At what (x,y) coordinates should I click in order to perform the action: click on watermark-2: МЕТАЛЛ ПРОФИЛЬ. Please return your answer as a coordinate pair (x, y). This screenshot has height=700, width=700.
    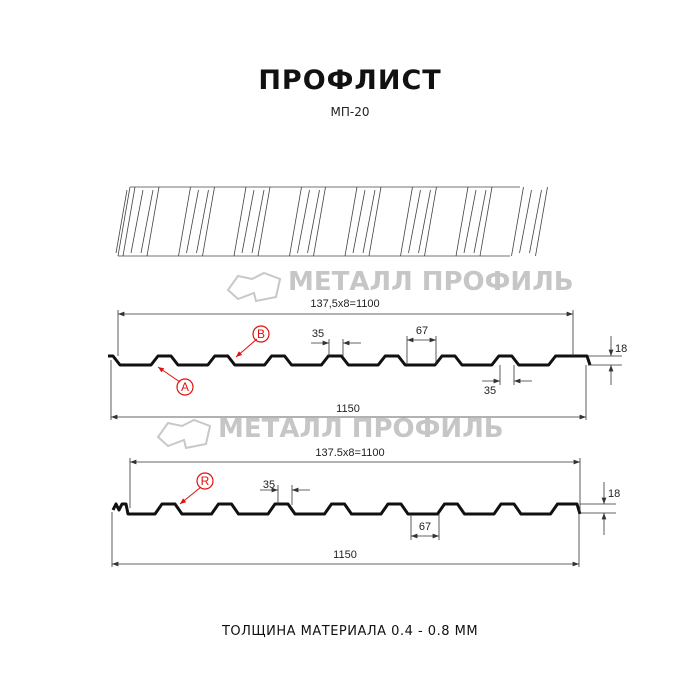
    Looking at the image, I should click on (330, 432).